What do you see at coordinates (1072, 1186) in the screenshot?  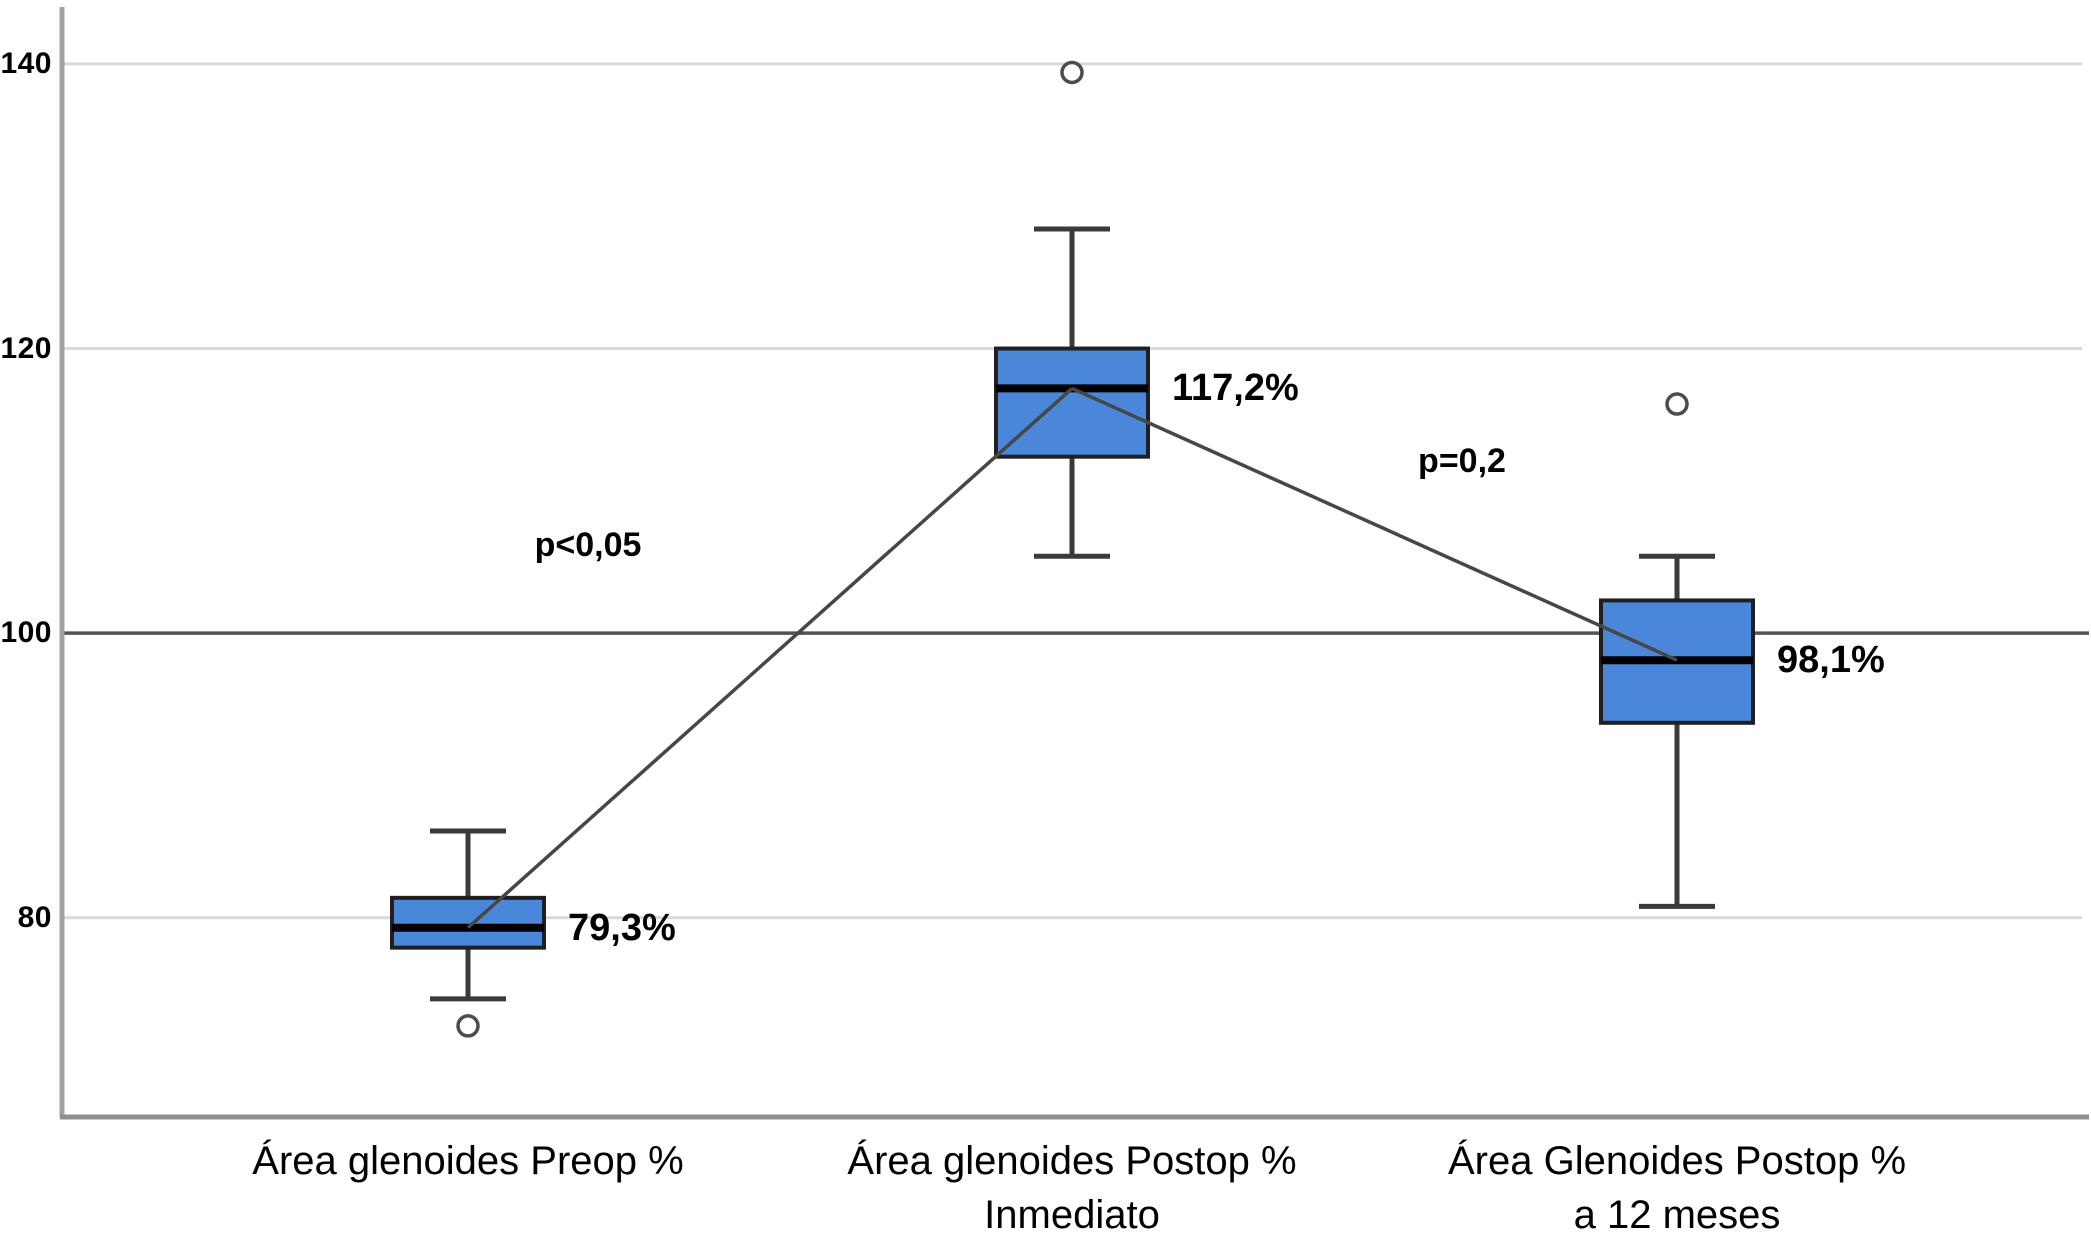 I see `x-category-label-postop-inmediato: Área glenoides Postop % Inmediato` at bounding box center [1072, 1186].